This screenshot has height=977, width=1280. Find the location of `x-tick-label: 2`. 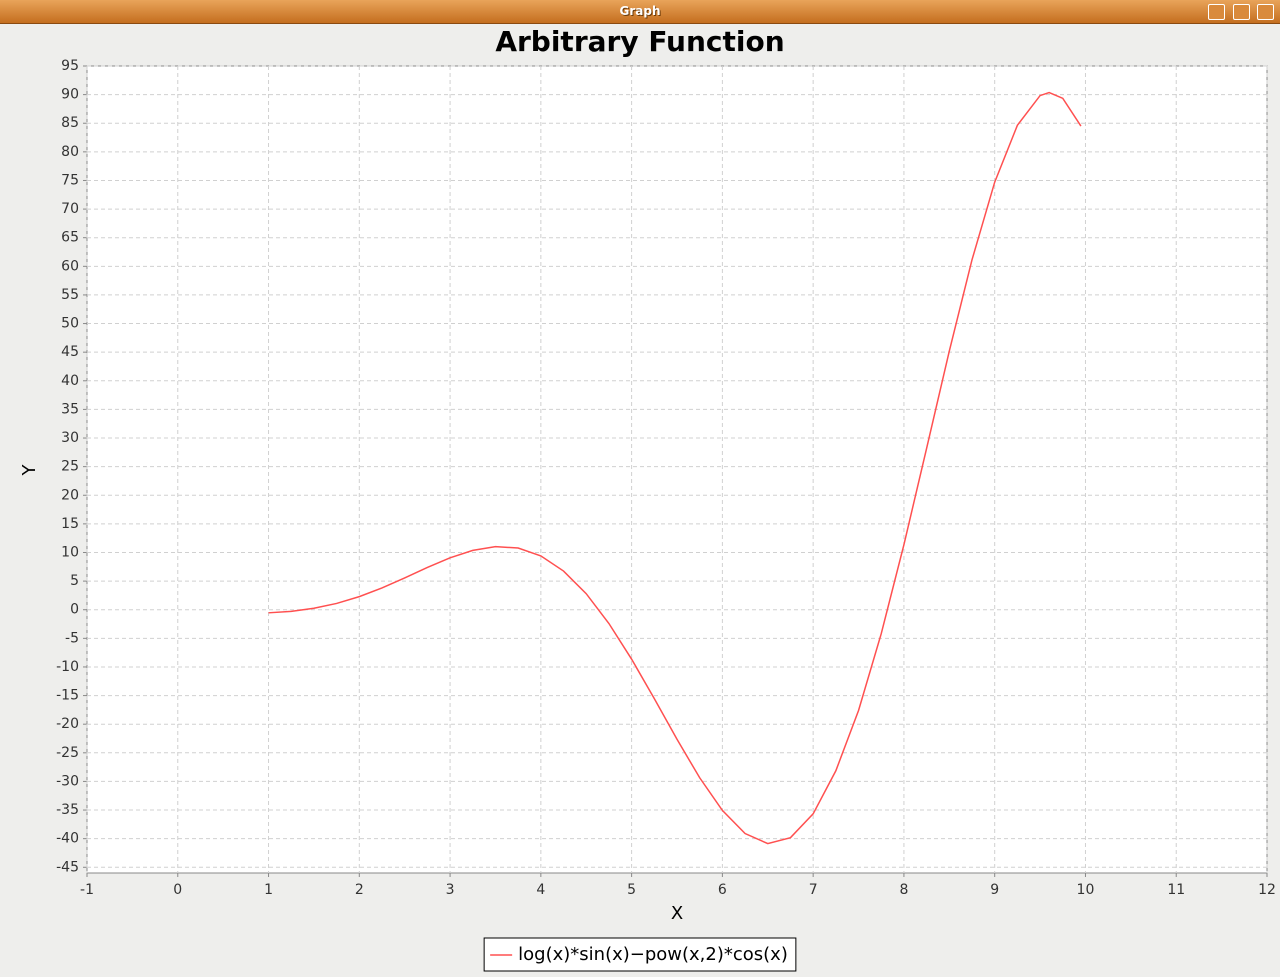

x-tick-label: 2 is located at coordinates (359, 890).